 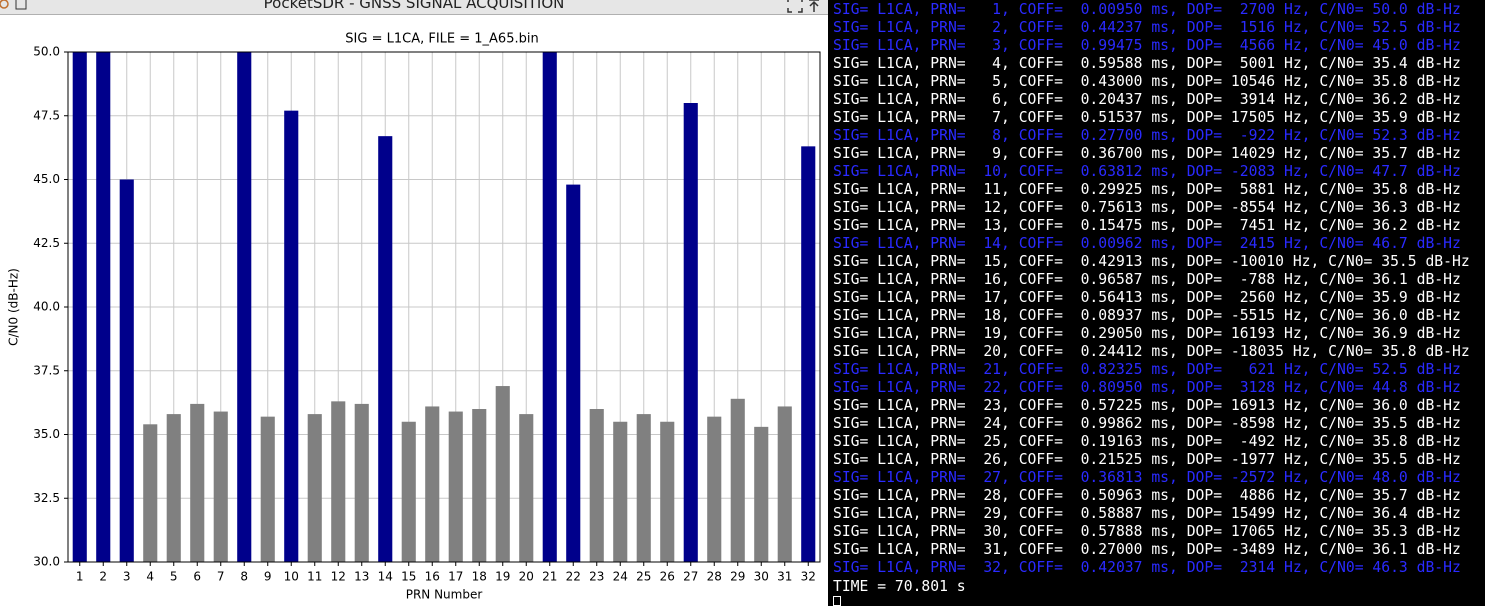 I want to click on x-tick-label: 32, so click(x=808, y=577).